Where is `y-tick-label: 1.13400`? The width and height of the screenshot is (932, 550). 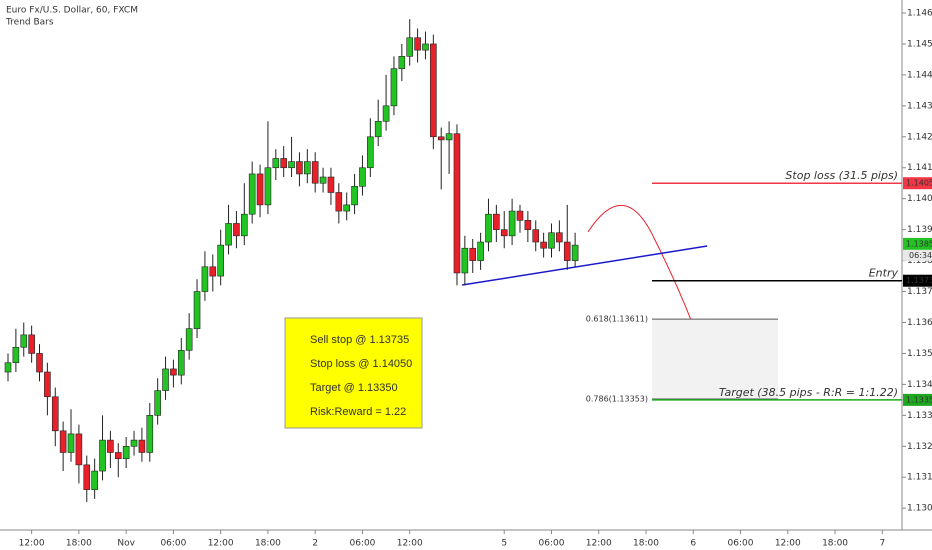
y-tick-label: 1.13400 is located at coordinates (919, 385).